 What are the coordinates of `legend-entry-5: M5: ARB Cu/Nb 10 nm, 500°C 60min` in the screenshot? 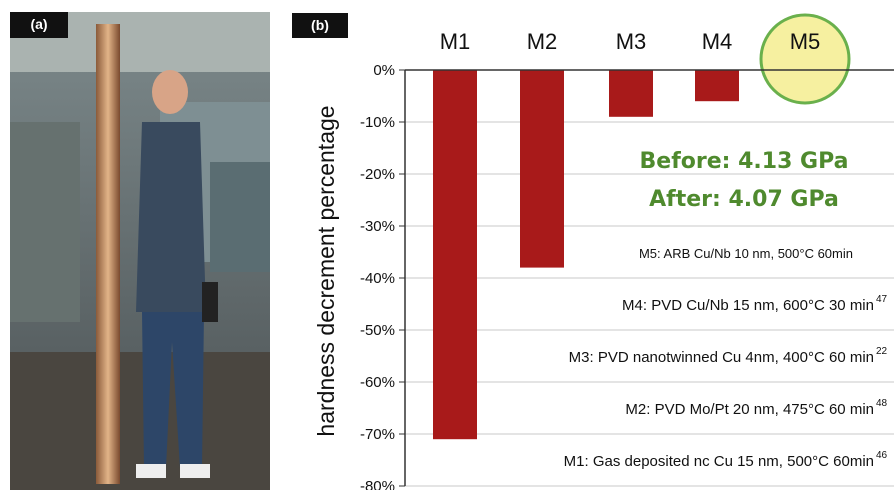 It's located at (746, 253).